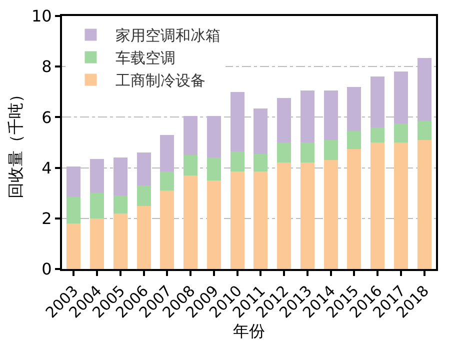  What do you see at coordinates (47, 117) in the screenshot?
I see `y-tick-label: 6` at bounding box center [47, 117].